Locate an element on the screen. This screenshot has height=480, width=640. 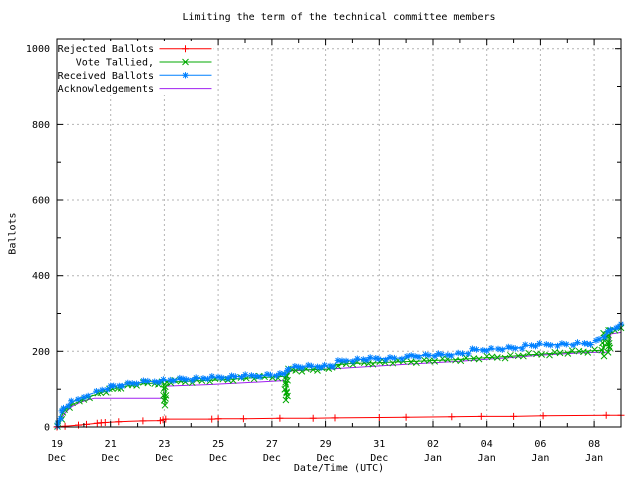
x-tick-day: 27 is located at coordinates (272, 444).